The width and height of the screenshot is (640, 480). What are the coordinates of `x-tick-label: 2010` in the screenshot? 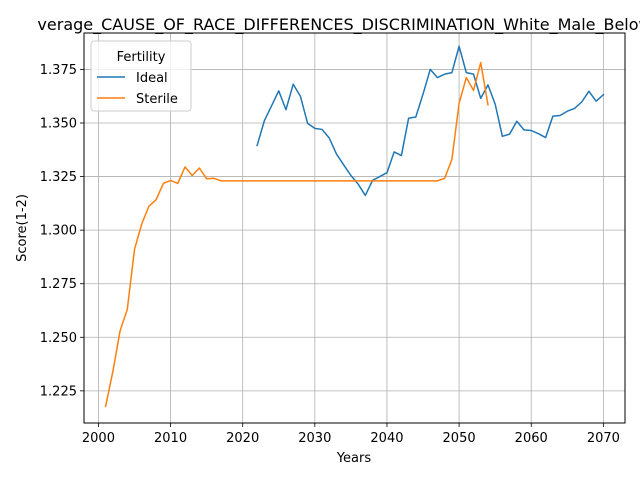 It's located at (170, 438).